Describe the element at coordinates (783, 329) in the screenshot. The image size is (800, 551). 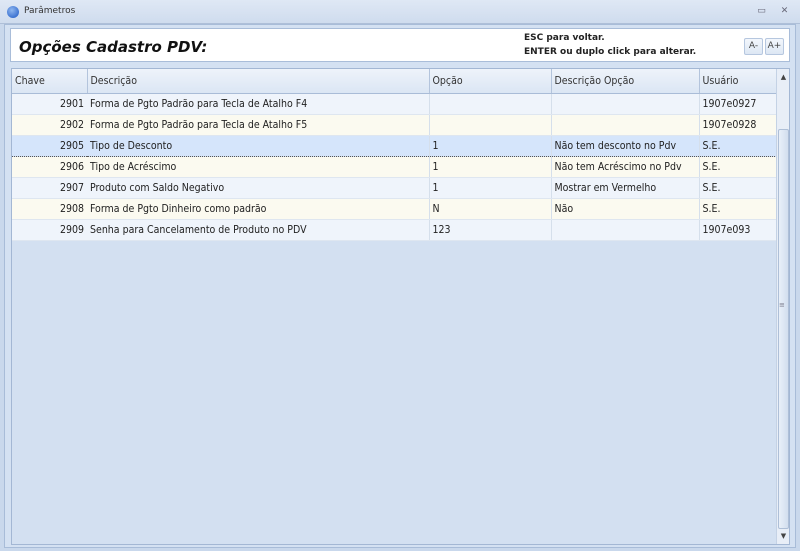
I see `scrollbar-thumb` at that location.